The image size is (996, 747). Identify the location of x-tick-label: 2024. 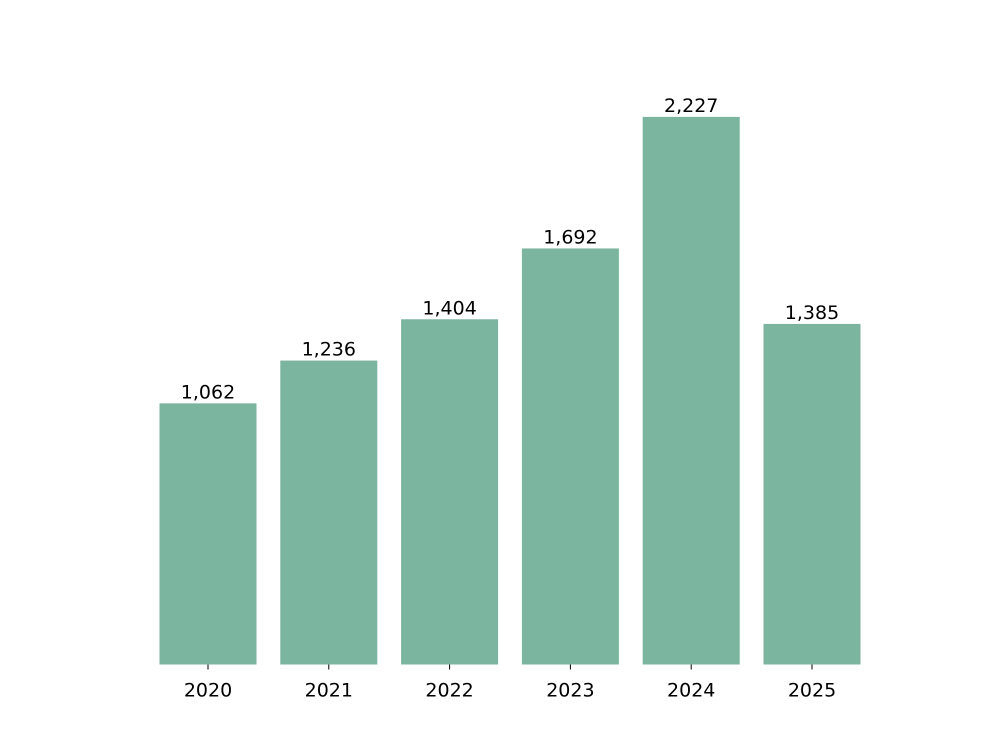
(691, 691).